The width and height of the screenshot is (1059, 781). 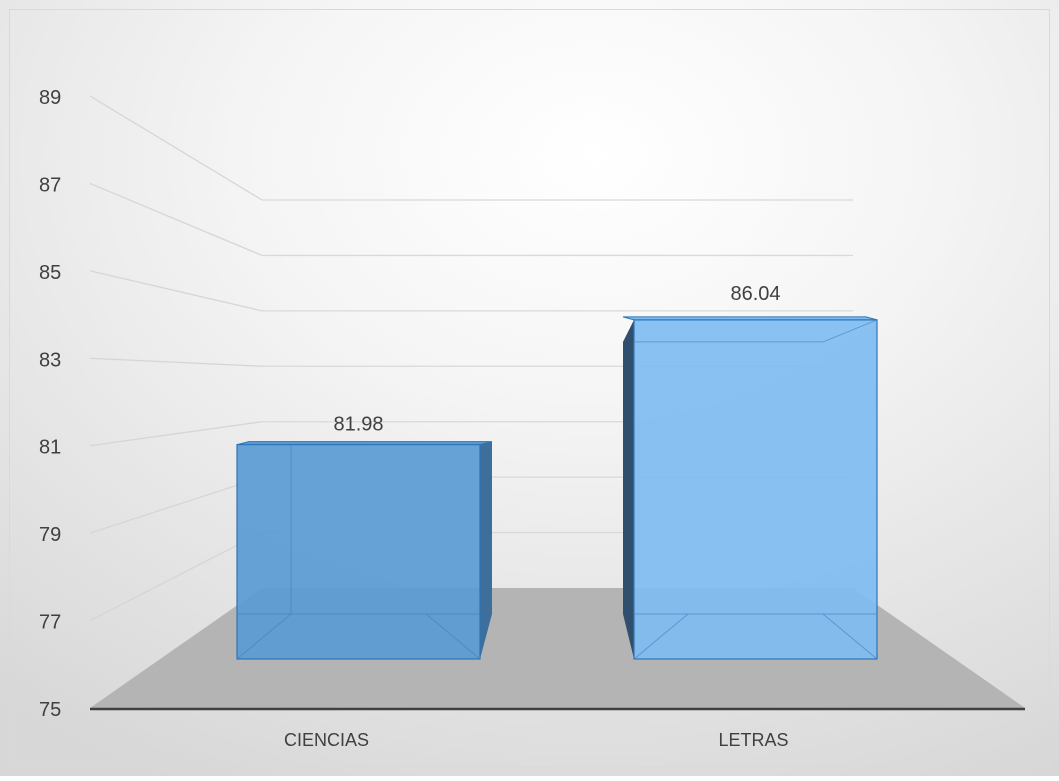 I want to click on data-label-ciencias: 81.98, so click(x=358, y=425).